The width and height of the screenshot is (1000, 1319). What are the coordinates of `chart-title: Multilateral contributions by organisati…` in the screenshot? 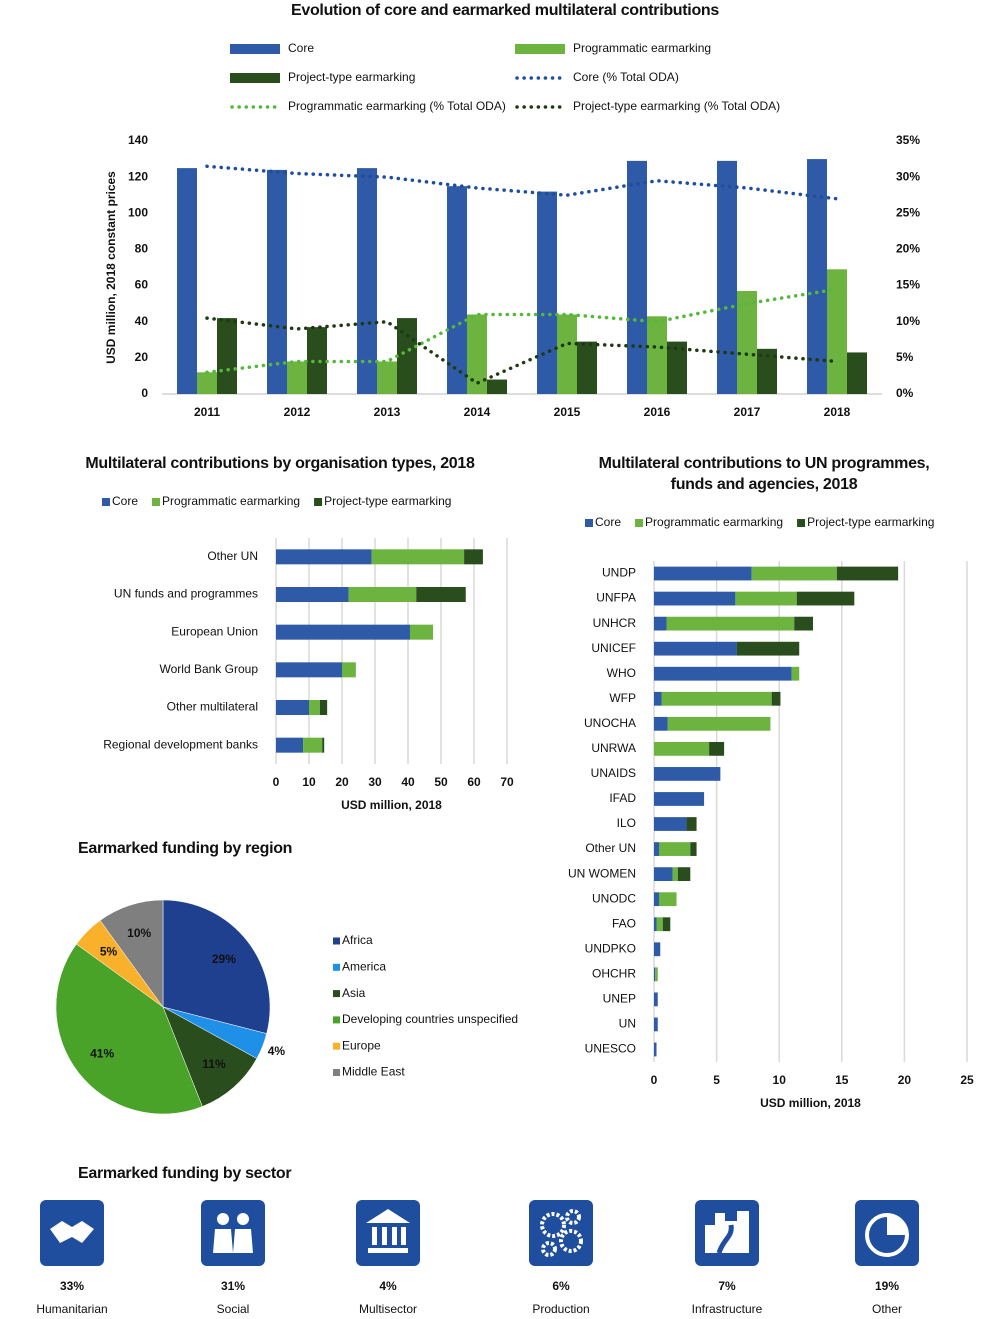 It's located at (280, 463).